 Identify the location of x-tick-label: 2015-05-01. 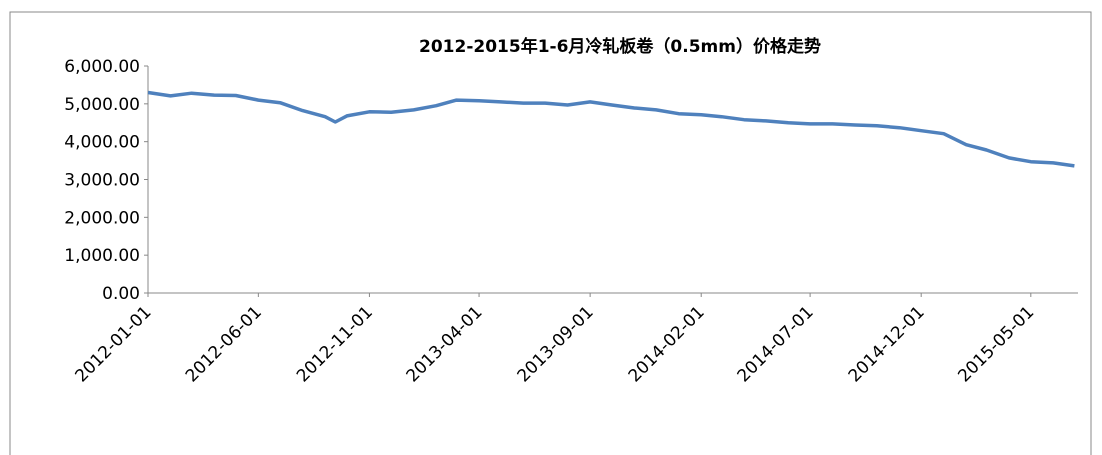
(996, 344).